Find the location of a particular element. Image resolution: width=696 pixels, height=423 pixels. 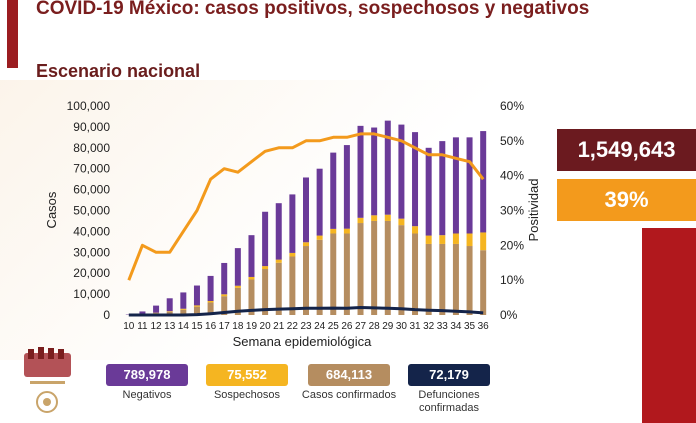

x-tick-label: 17 is located at coordinates (225, 326).